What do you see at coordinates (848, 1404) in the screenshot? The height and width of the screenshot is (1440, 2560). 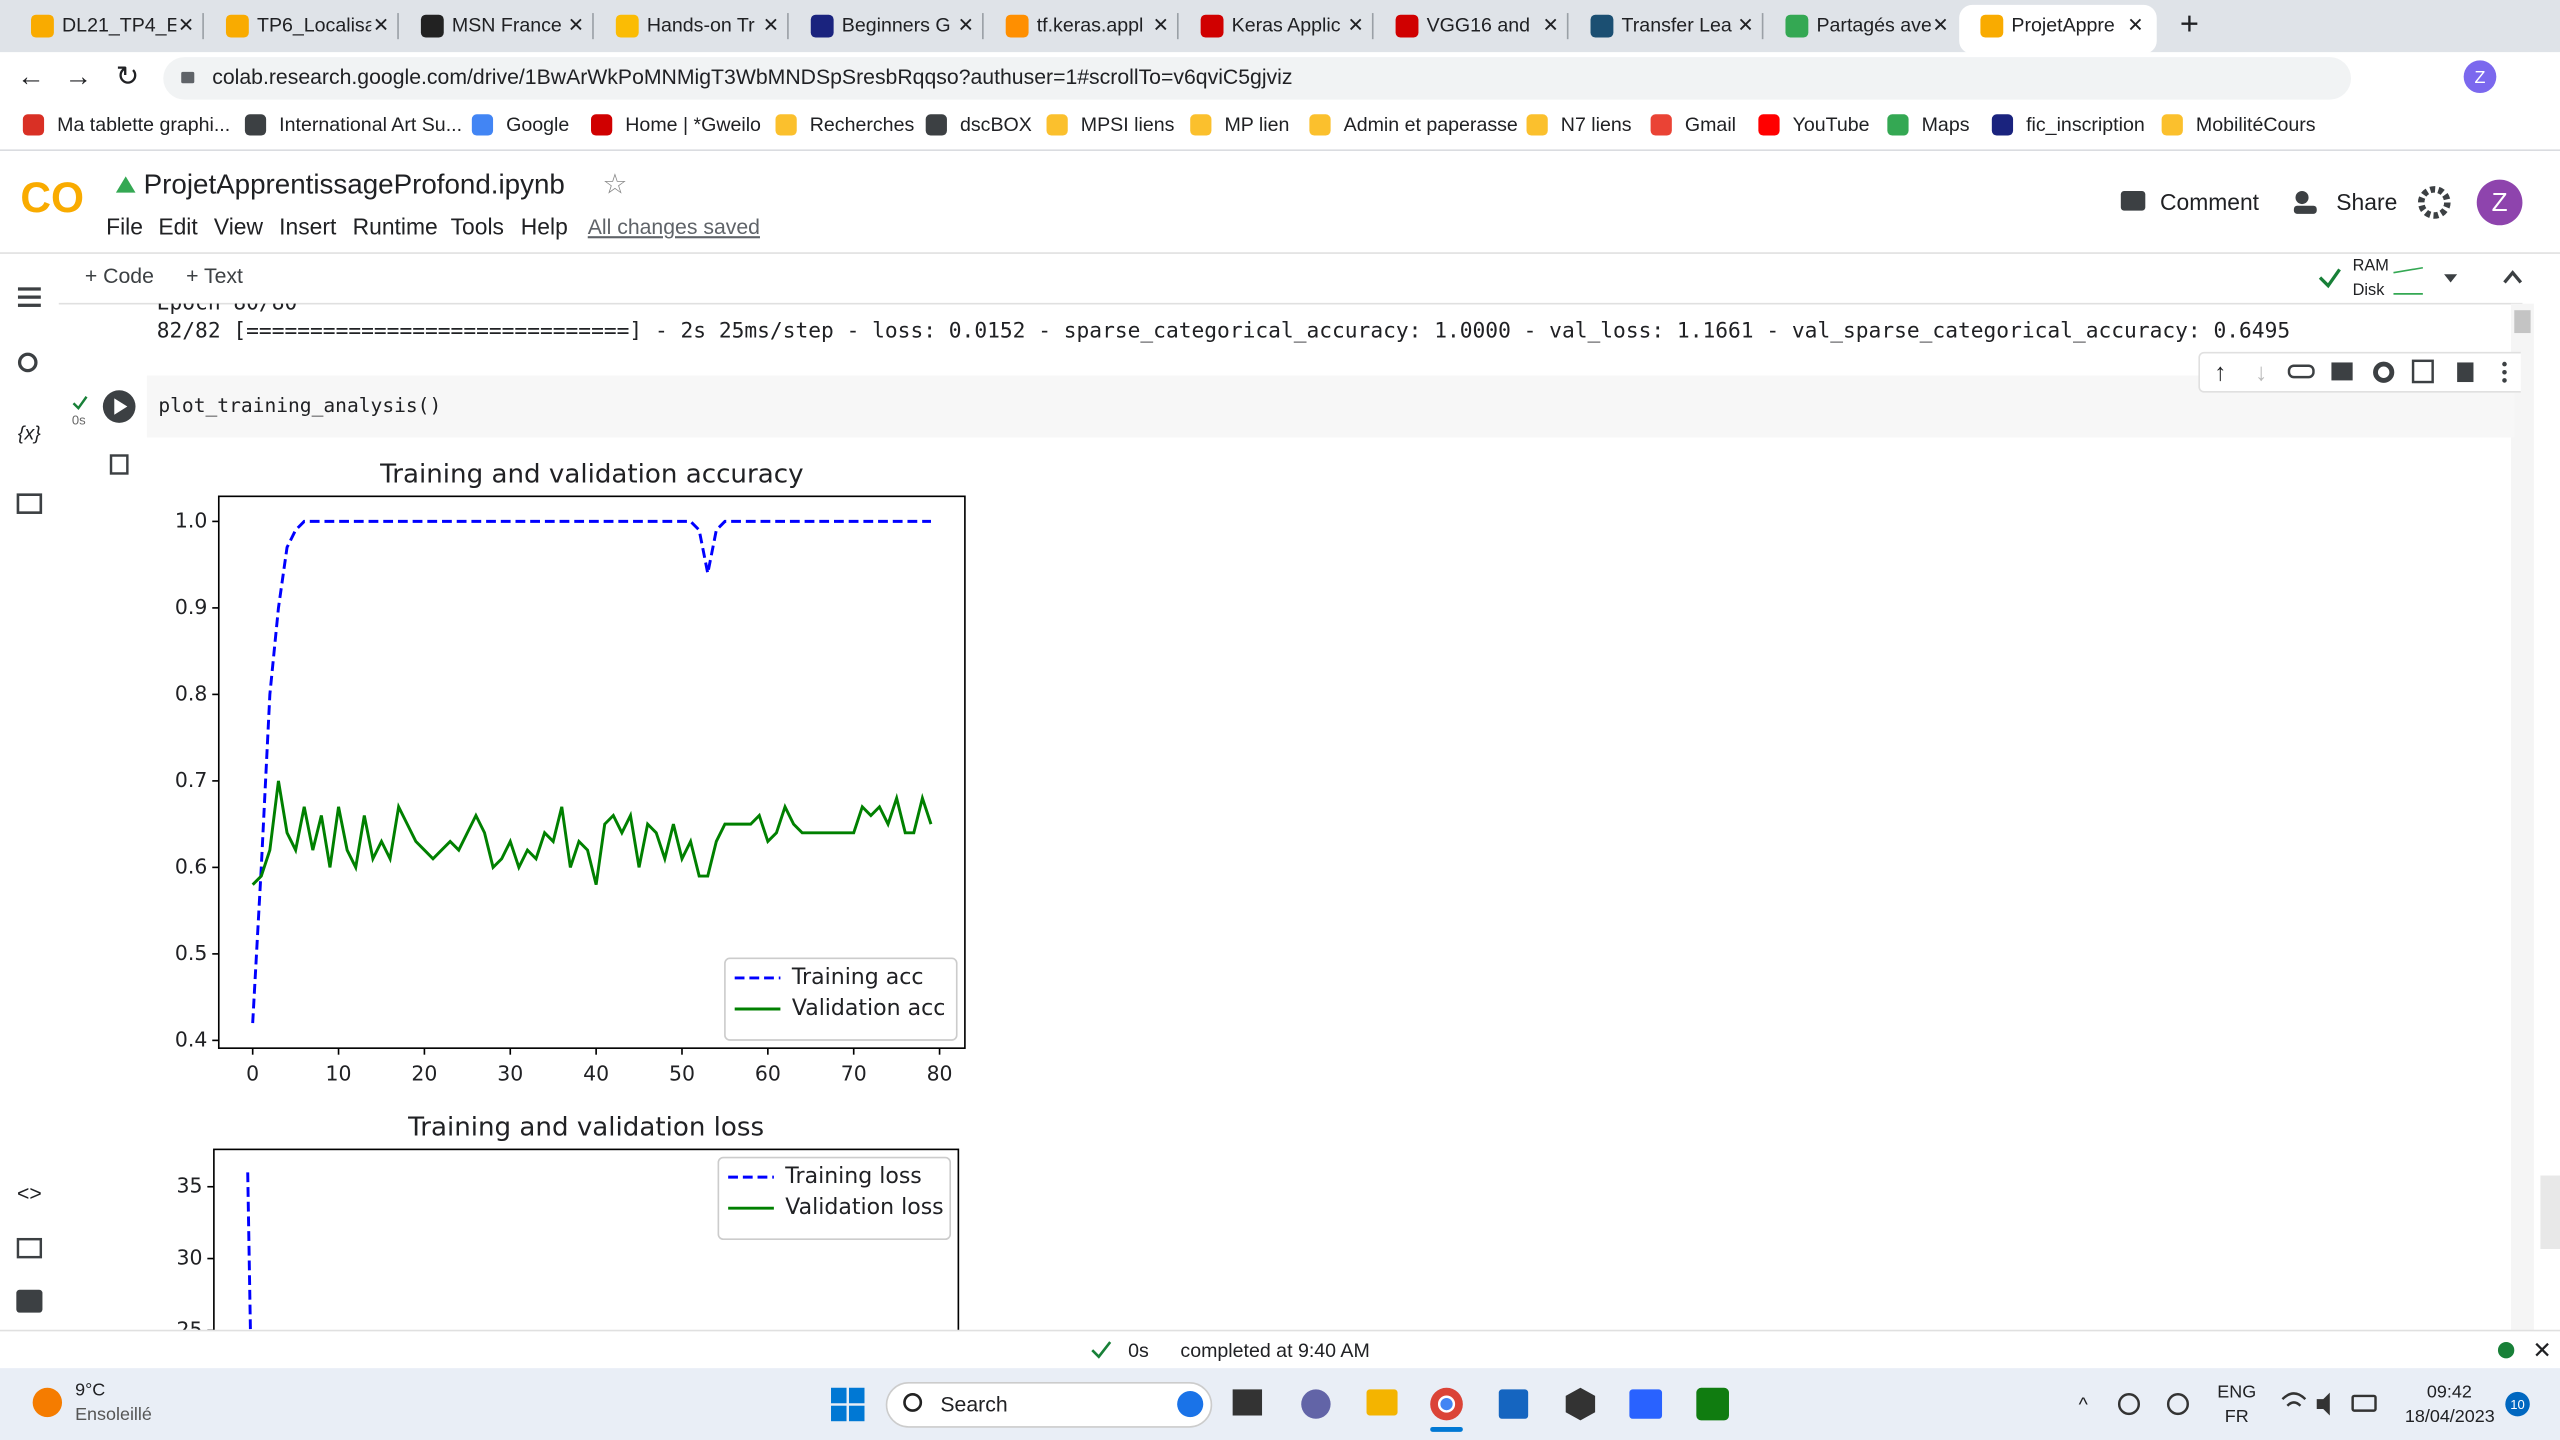 I see `start-button` at bounding box center [848, 1404].